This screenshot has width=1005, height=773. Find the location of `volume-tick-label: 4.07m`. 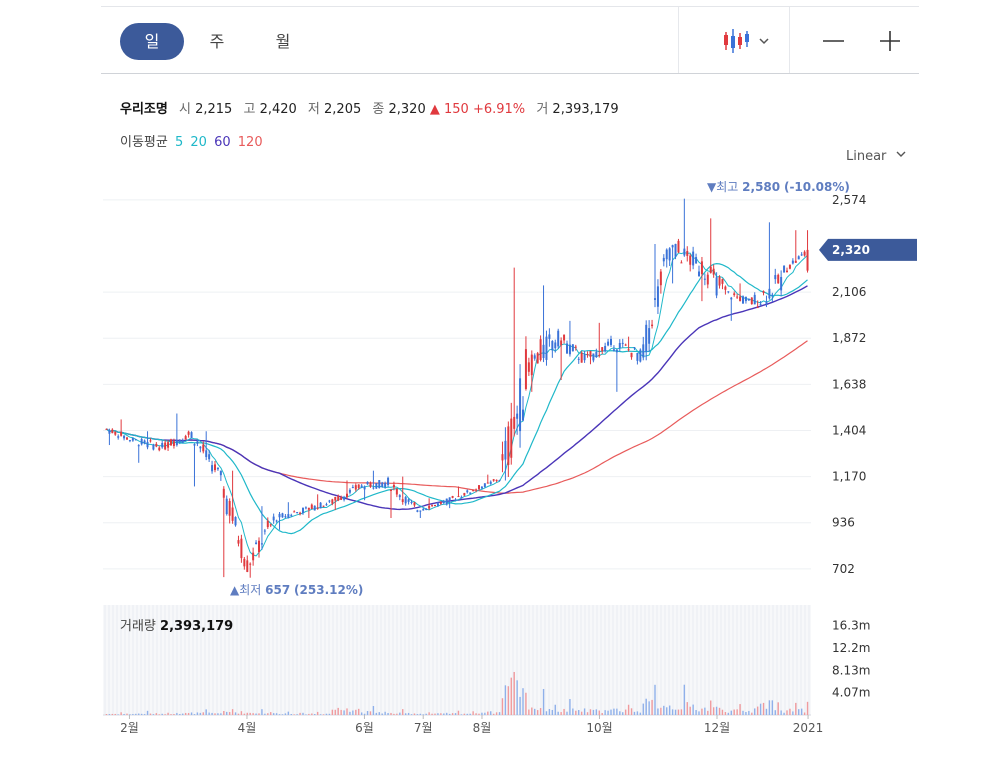

volume-tick-label: 4.07m is located at coordinates (851, 693).